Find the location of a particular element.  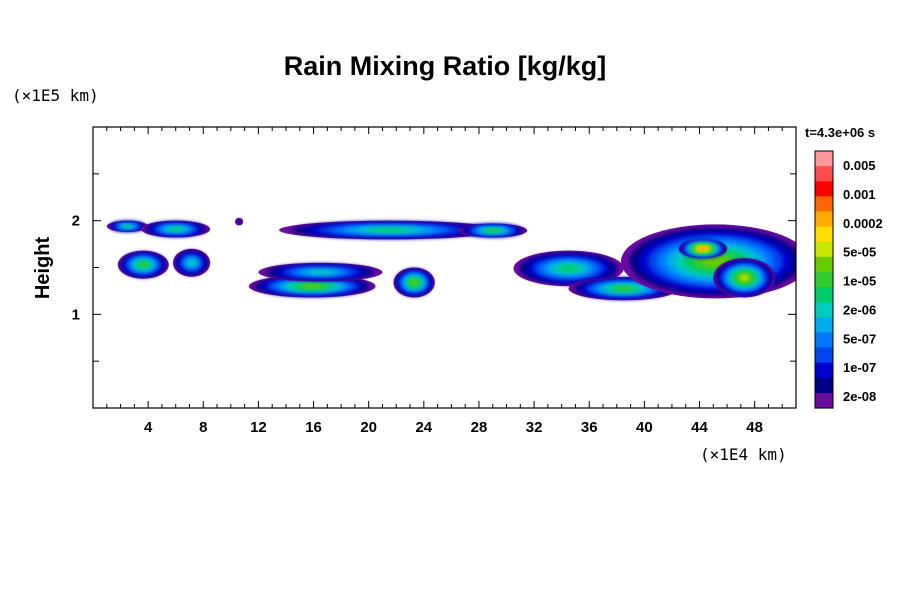

x-tick-label: 8 is located at coordinates (203, 427).